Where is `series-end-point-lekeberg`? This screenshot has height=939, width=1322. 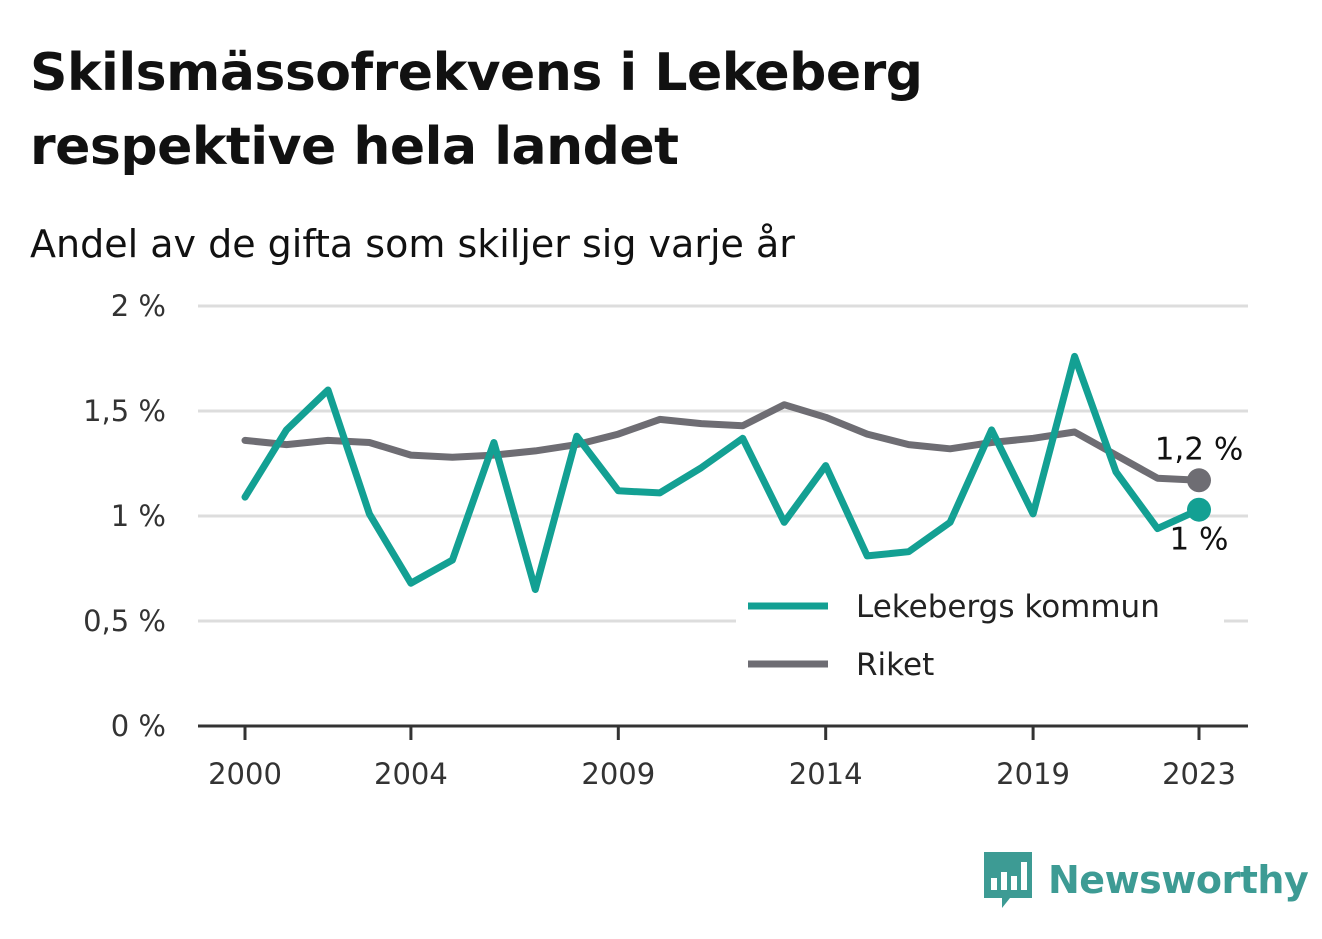 series-end-point-lekeberg is located at coordinates (1199, 509).